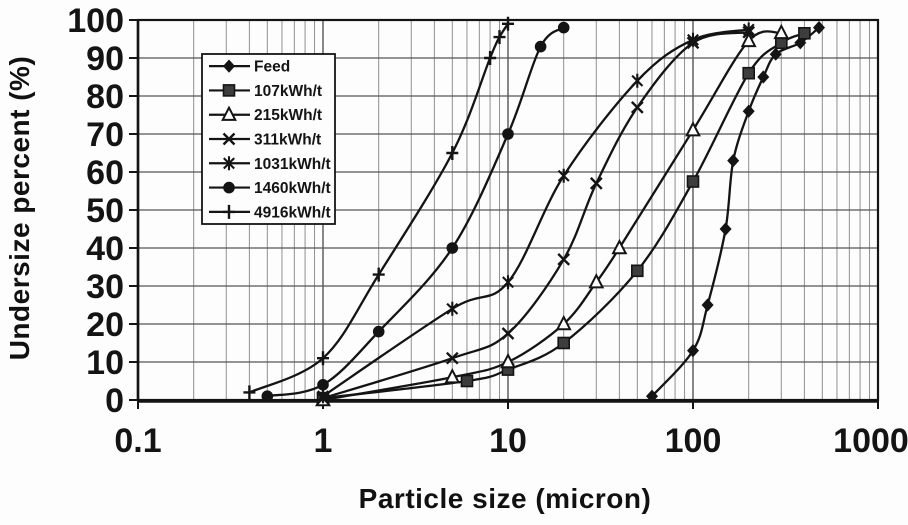  What do you see at coordinates (137, 441) in the screenshot?
I see `x-tick-label: 0.1` at bounding box center [137, 441].